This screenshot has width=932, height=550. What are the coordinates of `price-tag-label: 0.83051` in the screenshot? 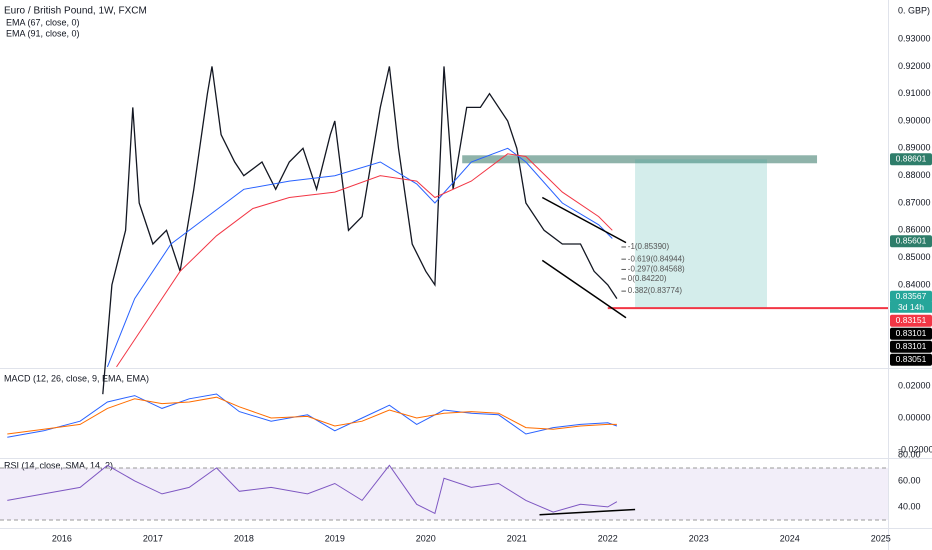 It's located at (911, 359).